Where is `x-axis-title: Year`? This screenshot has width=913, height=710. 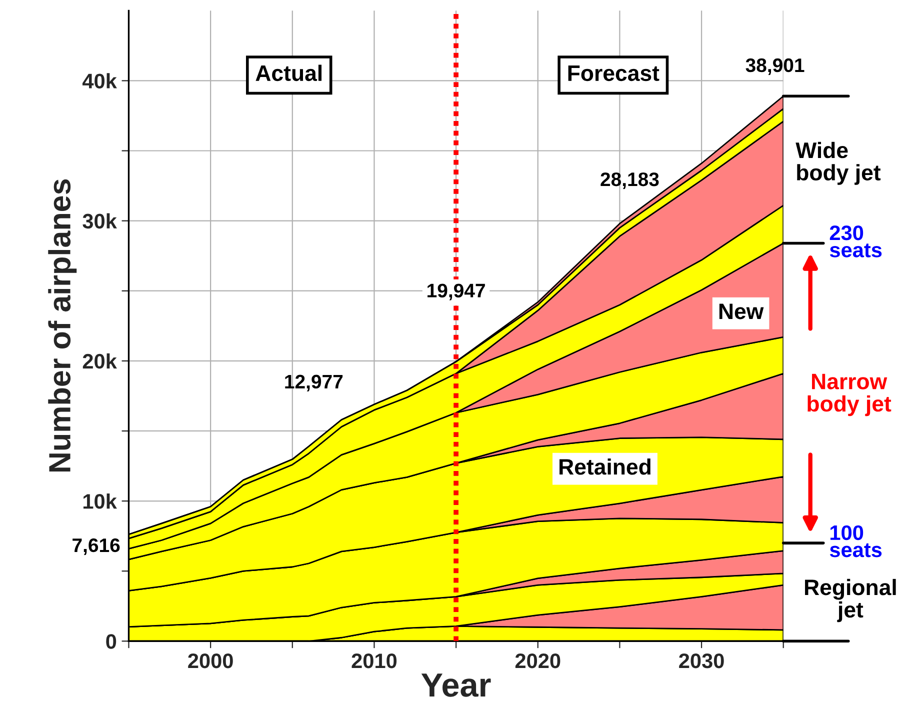 x-axis-title: Year is located at coordinates (456, 685).